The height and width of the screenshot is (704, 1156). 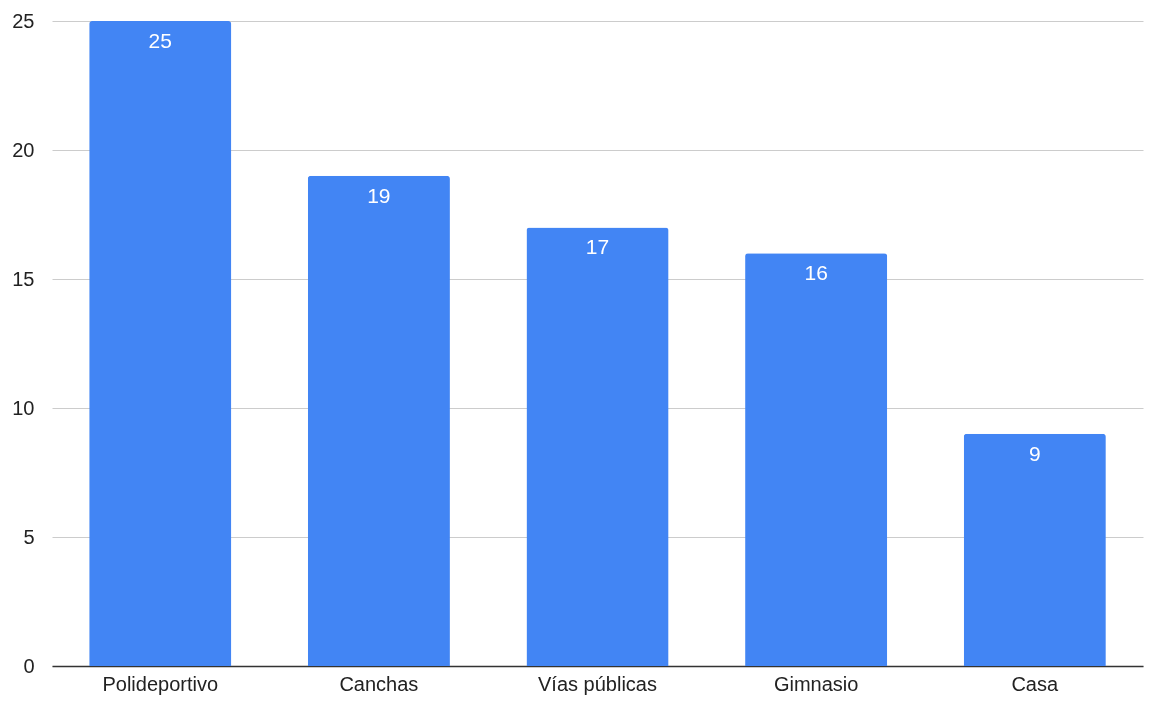 What do you see at coordinates (597, 683) in the screenshot?
I see `x-tick-label: Vías públicas` at bounding box center [597, 683].